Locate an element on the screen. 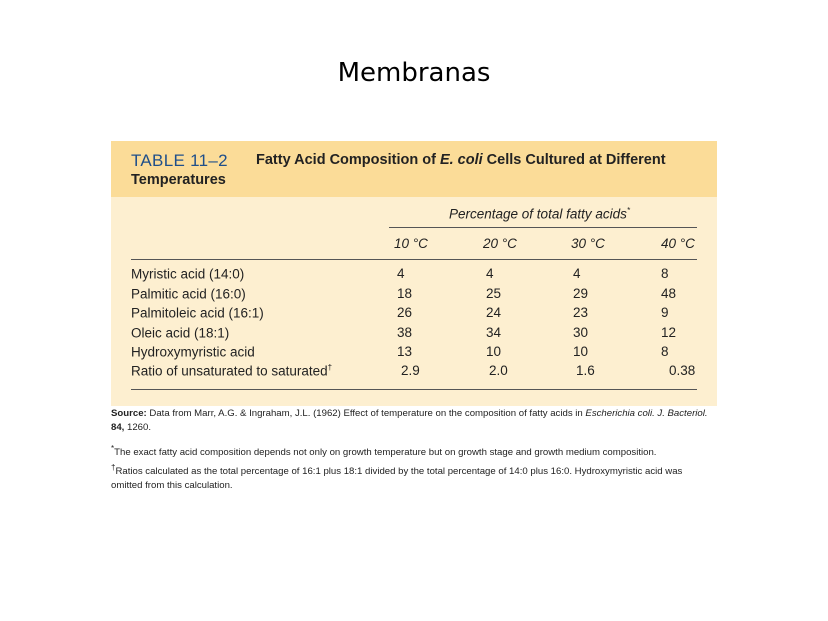  column-spanner: Percentage of total fatty acids* is located at coordinates (539, 214).